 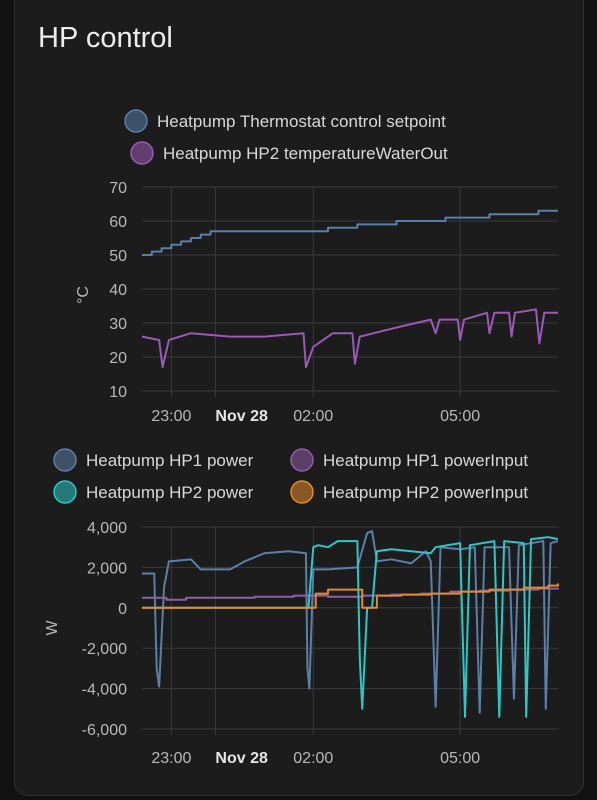 I want to click on y-axis-label: W, so click(x=52, y=628).